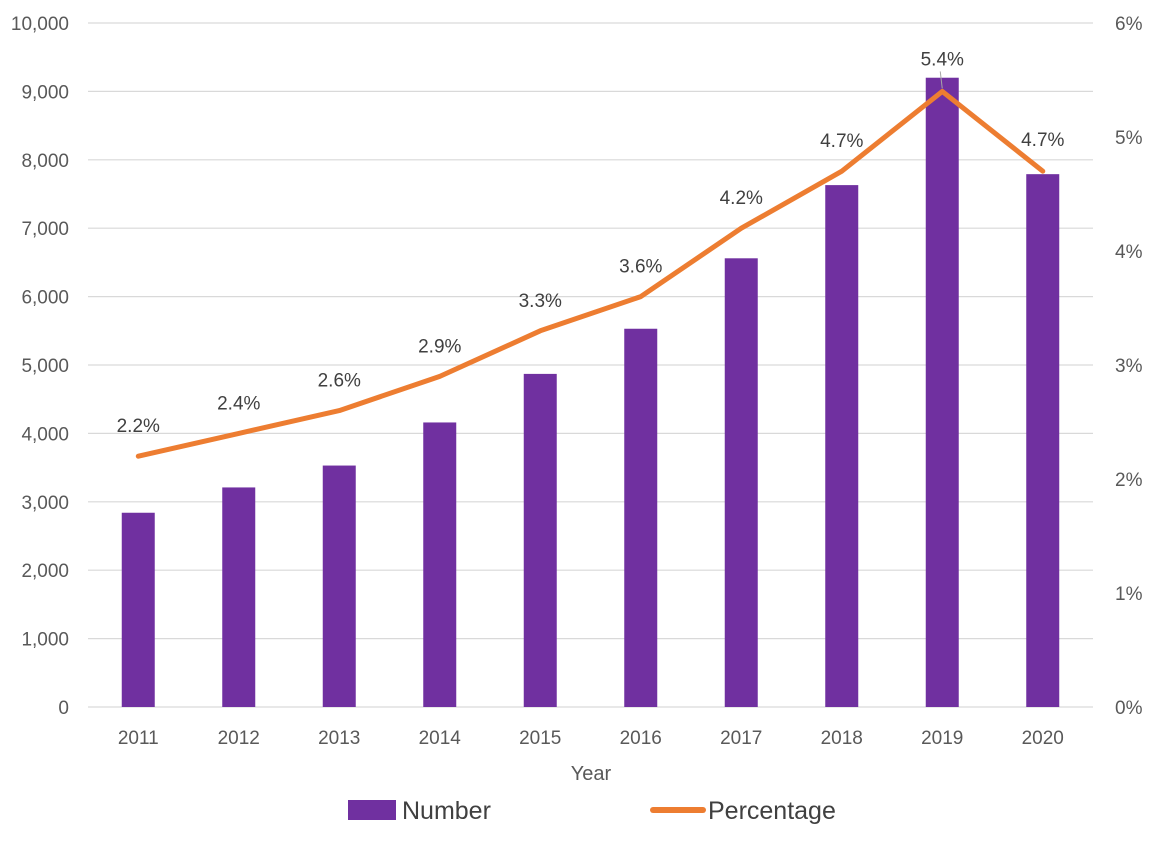  I want to click on data-label-2019: 5.4%, so click(942, 59).